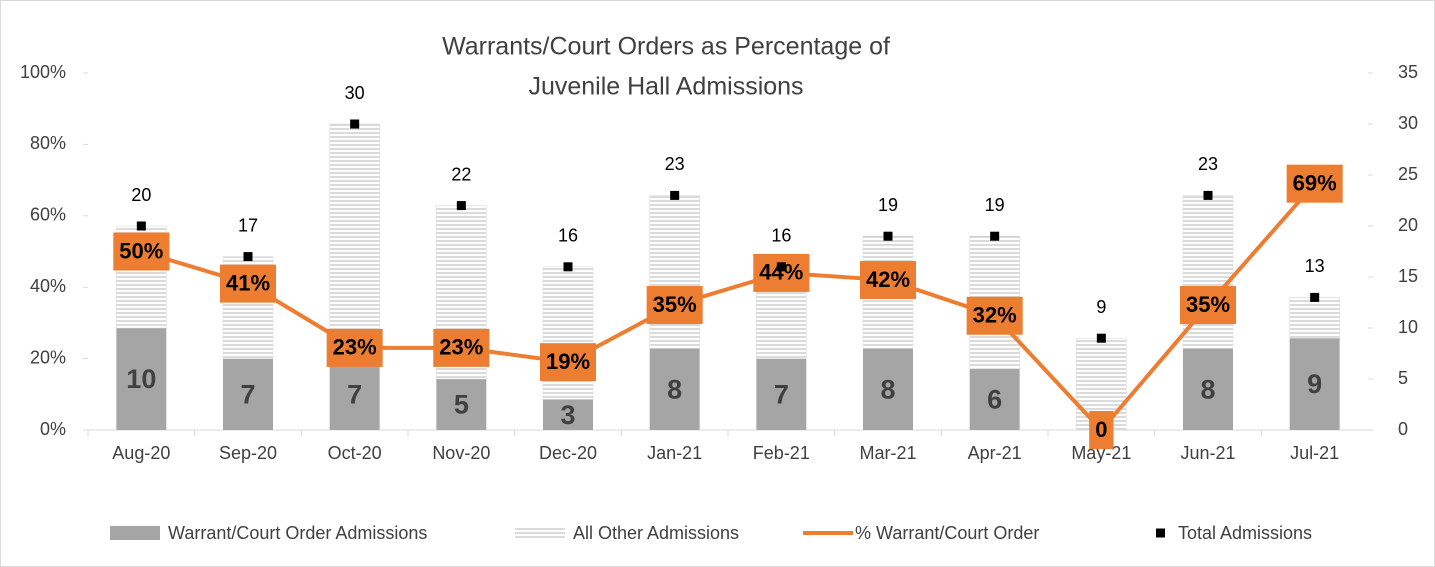 The height and width of the screenshot is (567, 1435). What do you see at coordinates (666, 47) in the screenshot?
I see `chart-title: Warrants/Court Orders as Percentage of` at bounding box center [666, 47].